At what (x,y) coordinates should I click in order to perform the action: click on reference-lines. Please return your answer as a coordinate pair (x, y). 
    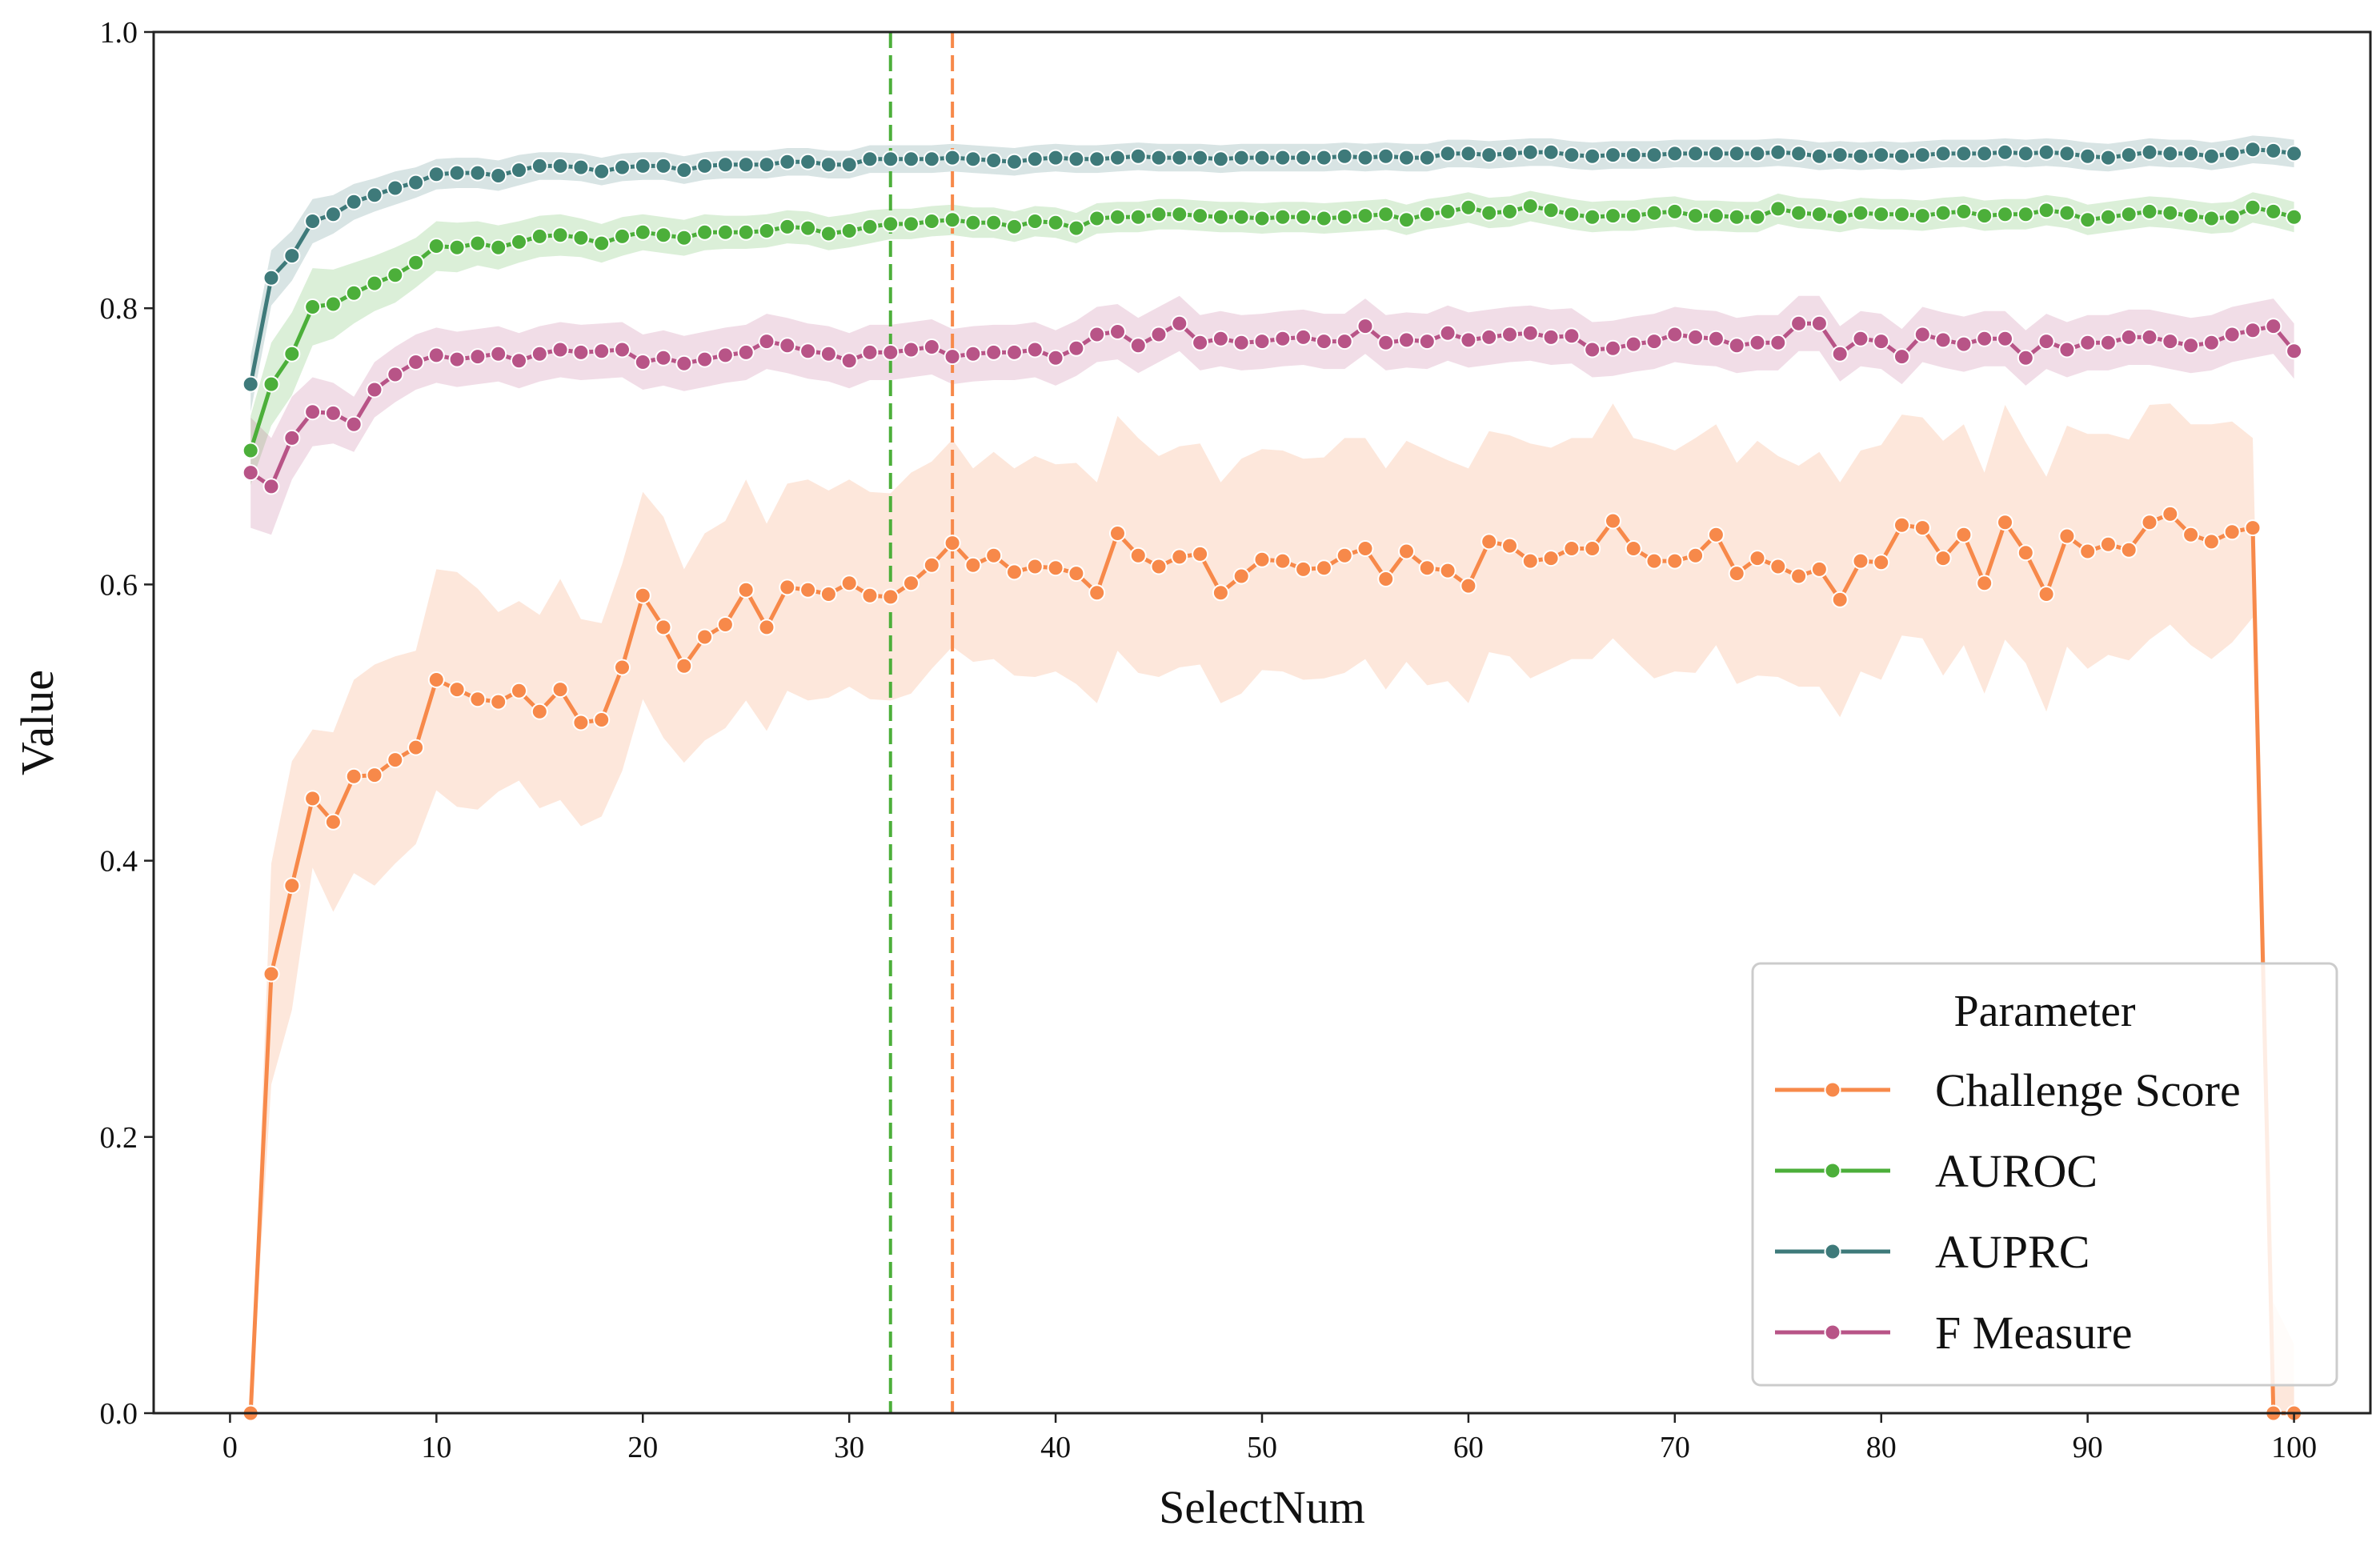
    Looking at the image, I should click on (922, 722).